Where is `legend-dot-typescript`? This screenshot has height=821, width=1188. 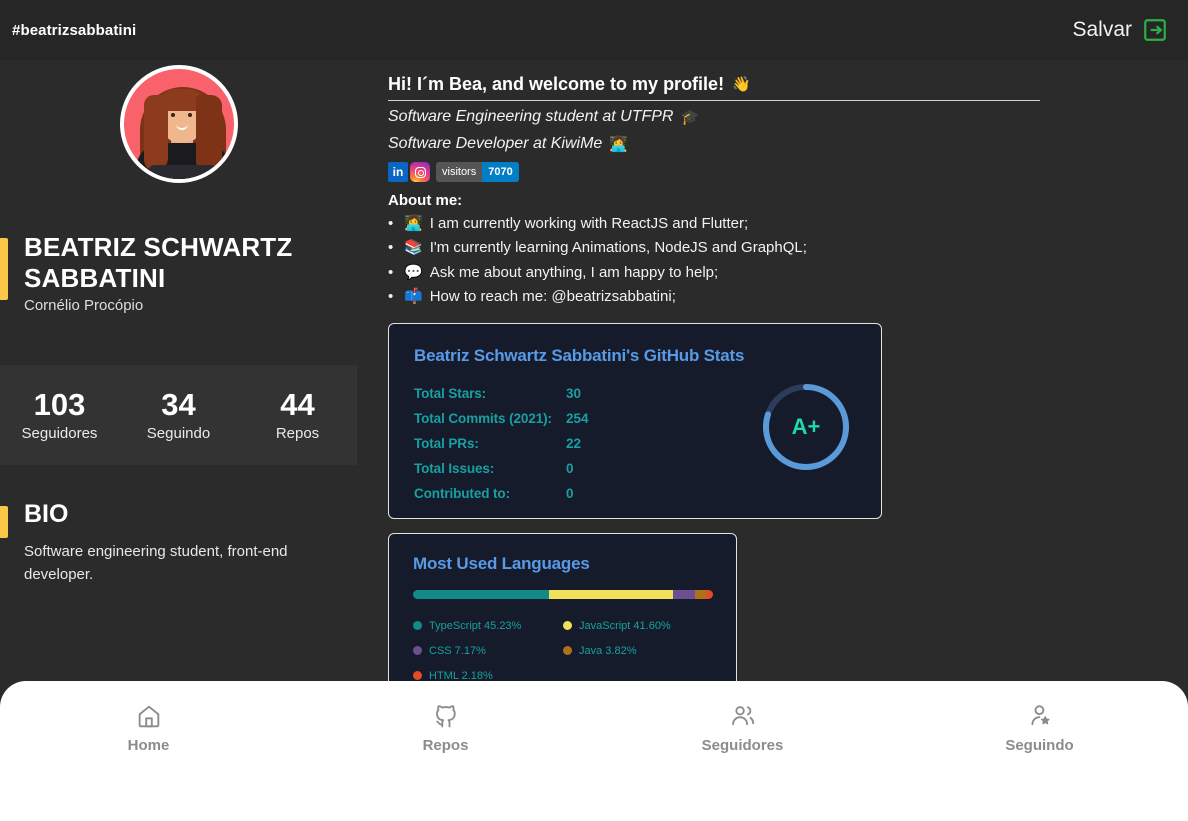
legend-dot-typescript is located at coordinates (417, 626).